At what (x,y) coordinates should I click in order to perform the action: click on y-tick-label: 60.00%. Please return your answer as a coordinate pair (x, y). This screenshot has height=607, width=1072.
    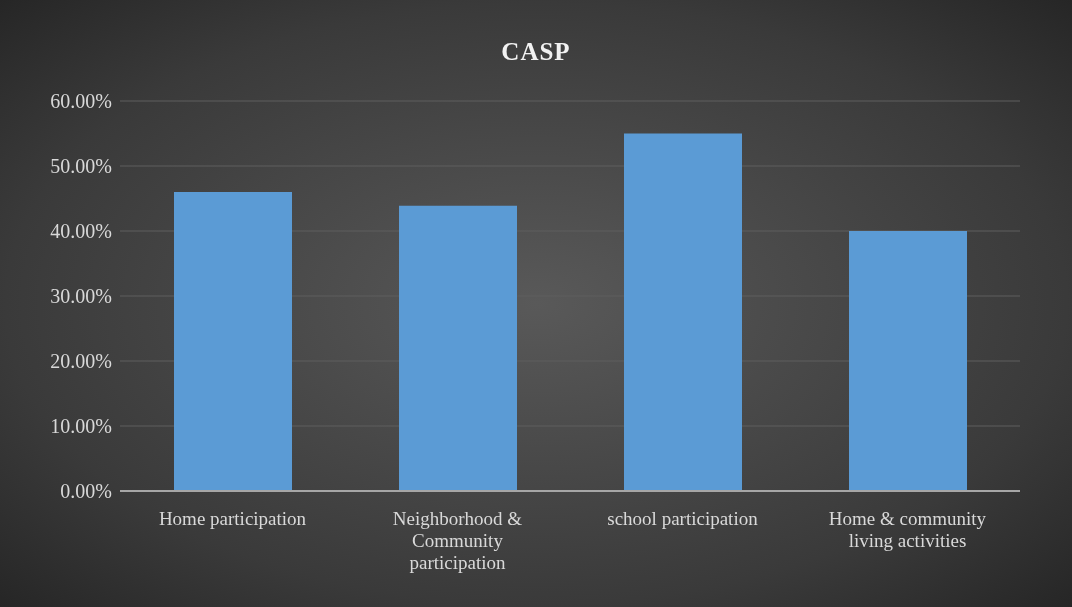
    Looking at the image, I should click on (81, 101).